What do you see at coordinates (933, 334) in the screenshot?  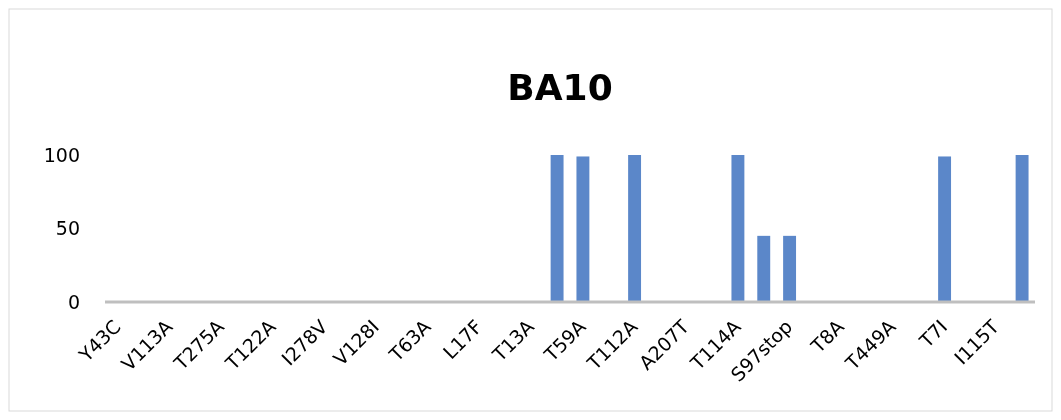 I see `x-tick-label: T7I` at bounding box center [933, 334].